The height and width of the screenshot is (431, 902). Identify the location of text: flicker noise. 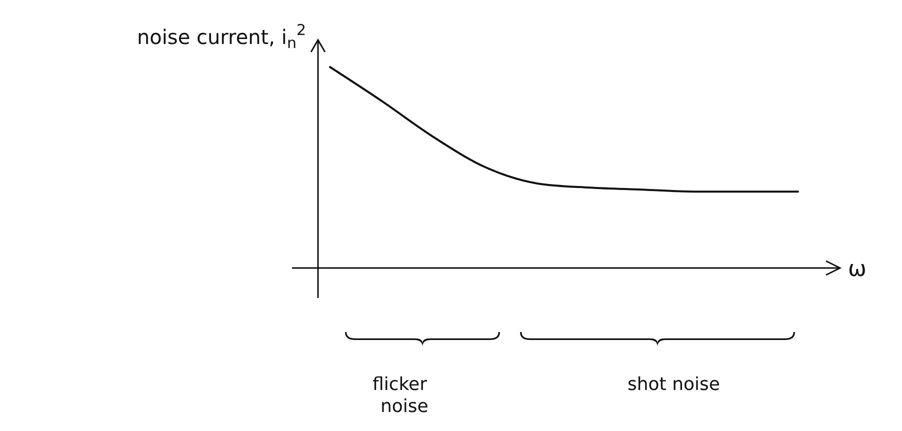
(400, 395).